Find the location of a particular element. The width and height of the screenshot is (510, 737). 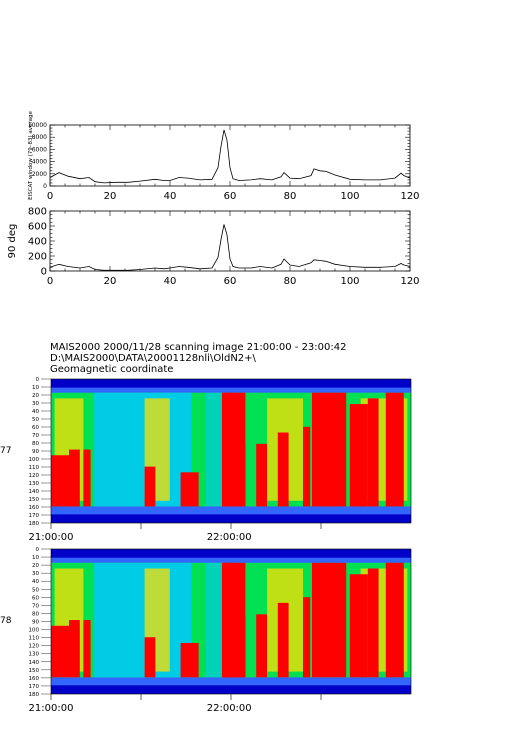

heatmap-3-ytick-label: 100 is located at coordinates (34, 631).